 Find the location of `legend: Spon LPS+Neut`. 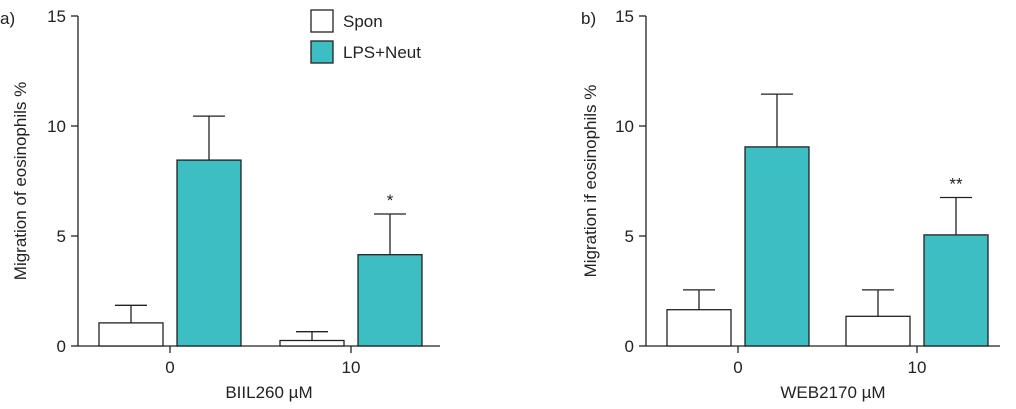

legend: Spon LPS+Neut is located at coordinates (365, 36).